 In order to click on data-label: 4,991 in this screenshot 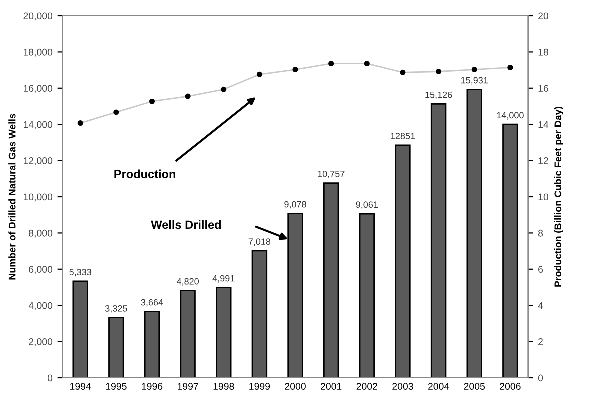, I will do `click(223, 279)`.